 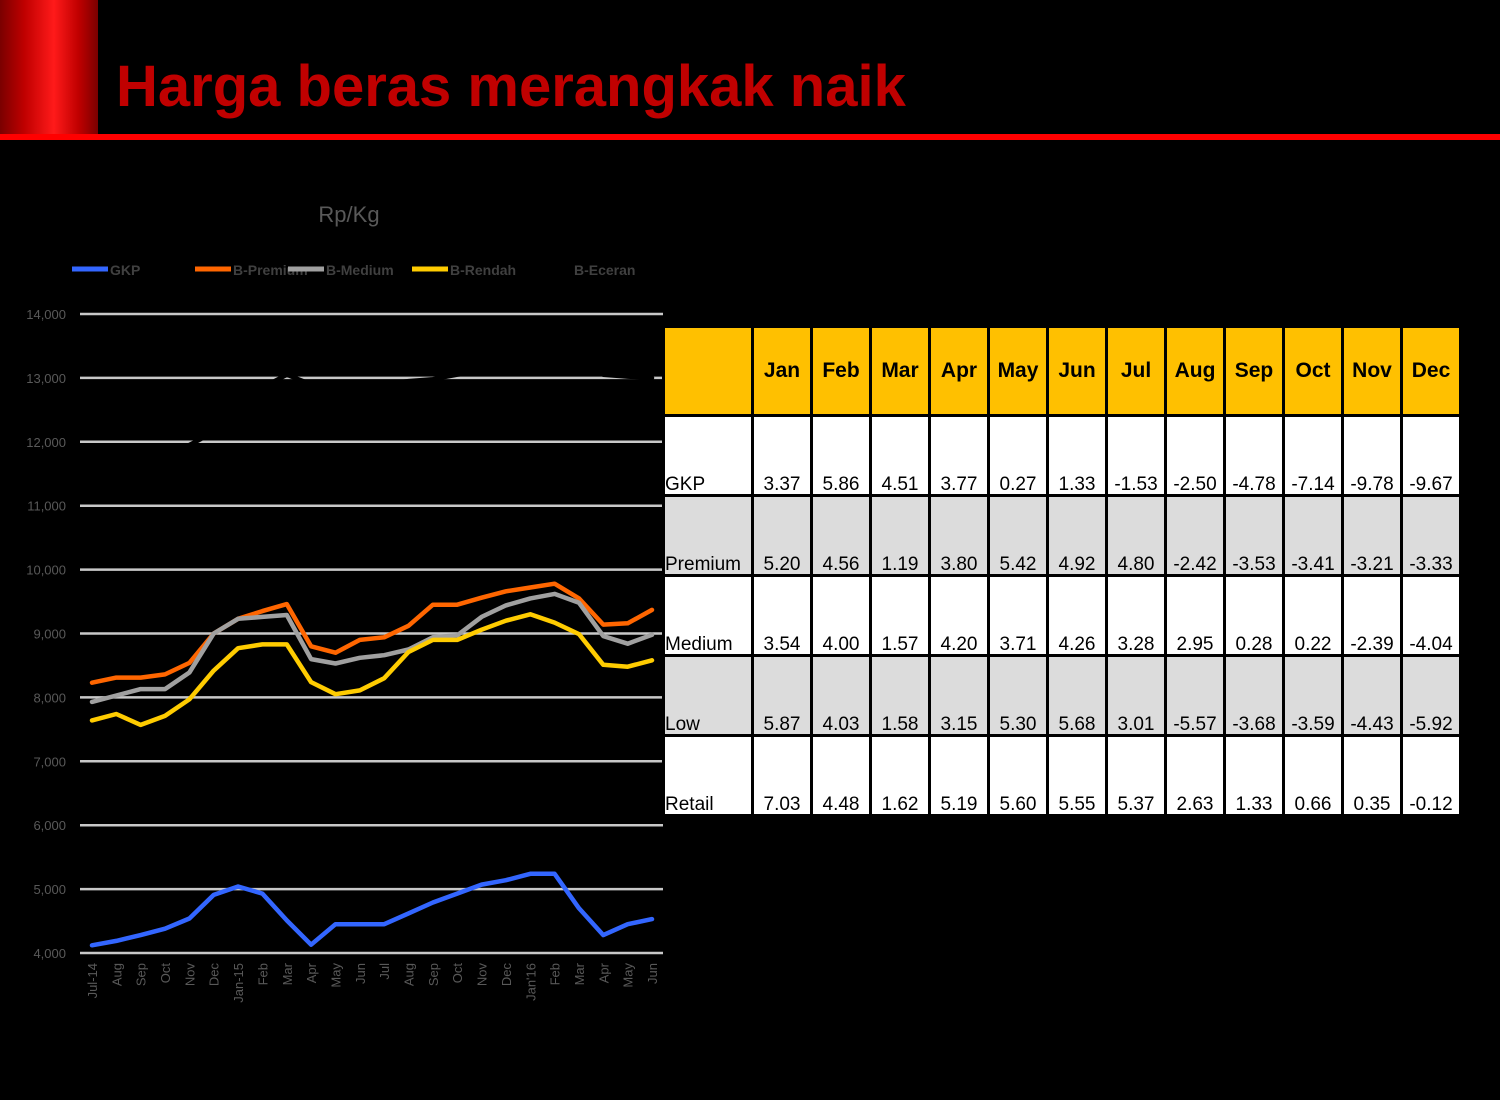 What do you see at coordinates (750, 137) in the screenshot?
I see `title-underline` at bounding box center [750, 137].